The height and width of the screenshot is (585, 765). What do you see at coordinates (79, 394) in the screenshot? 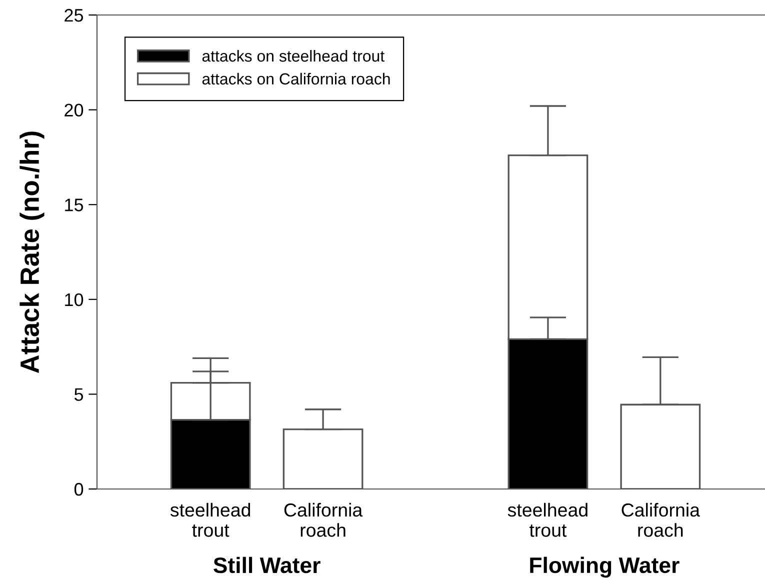
I see `y-tick-label: 5` at bounding box center [79, 394].